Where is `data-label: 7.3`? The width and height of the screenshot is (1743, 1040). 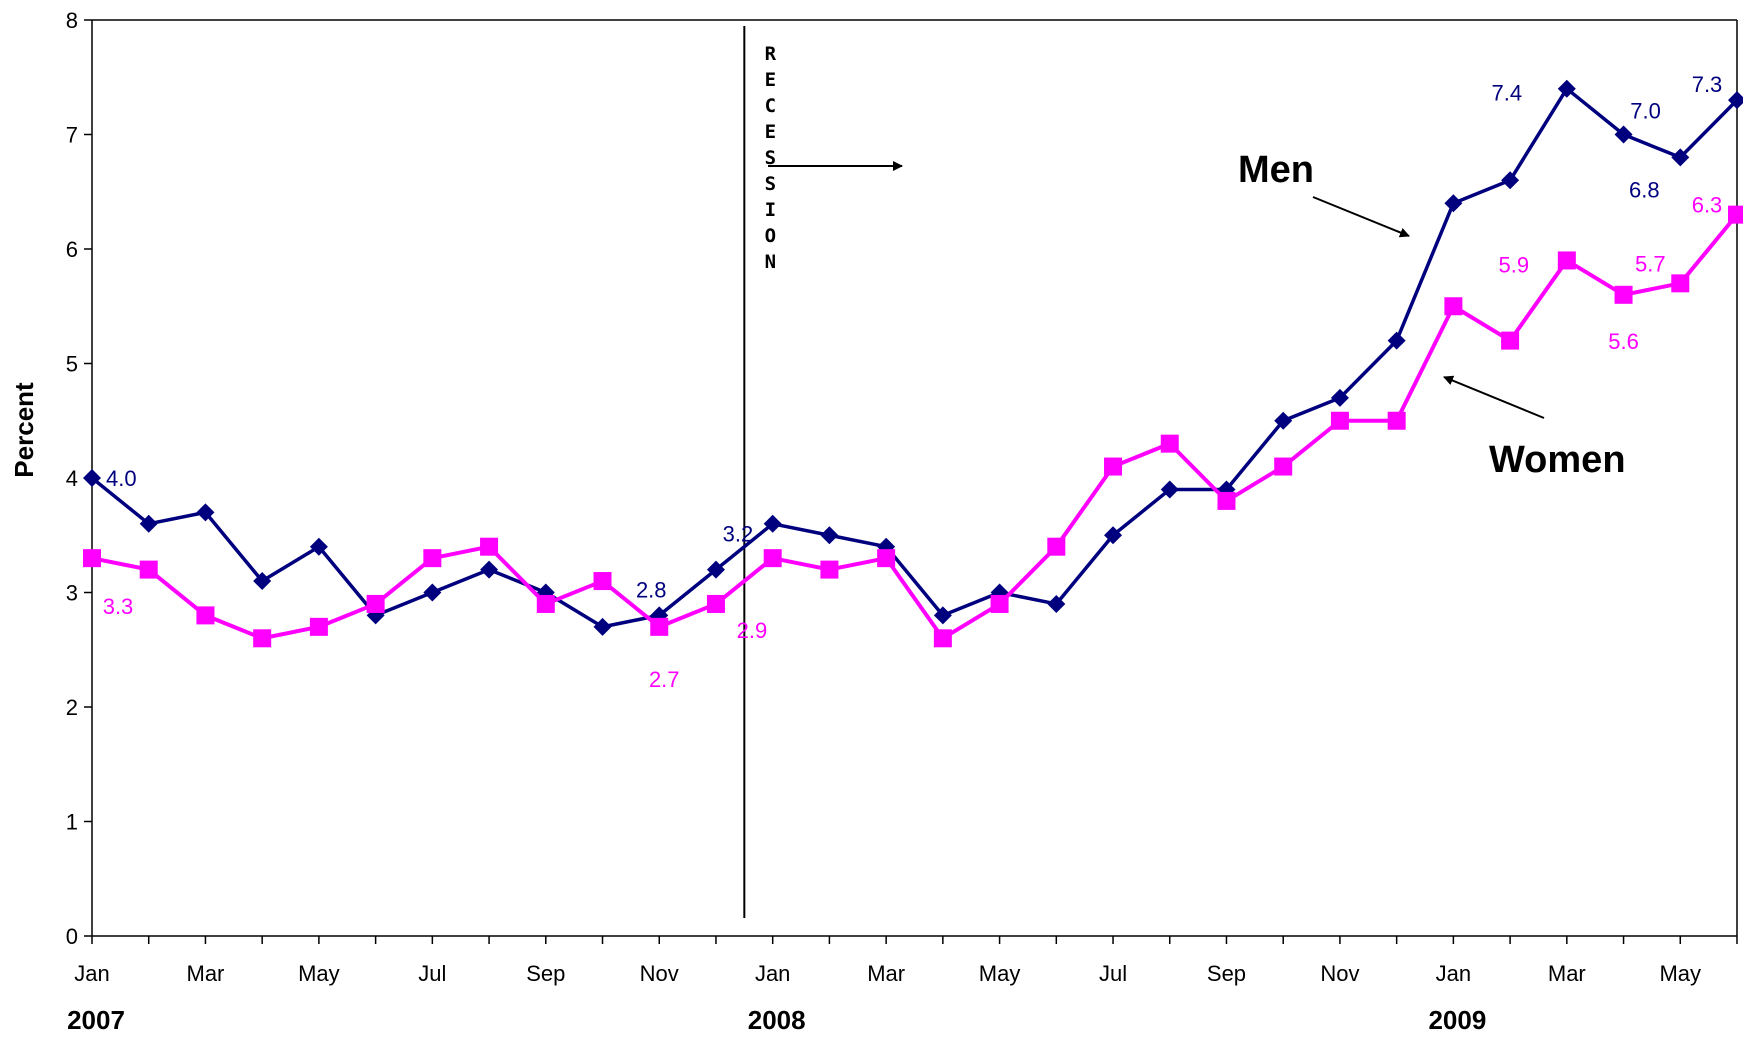
data-label: 7.3 is located at coordinates (1707, 84).